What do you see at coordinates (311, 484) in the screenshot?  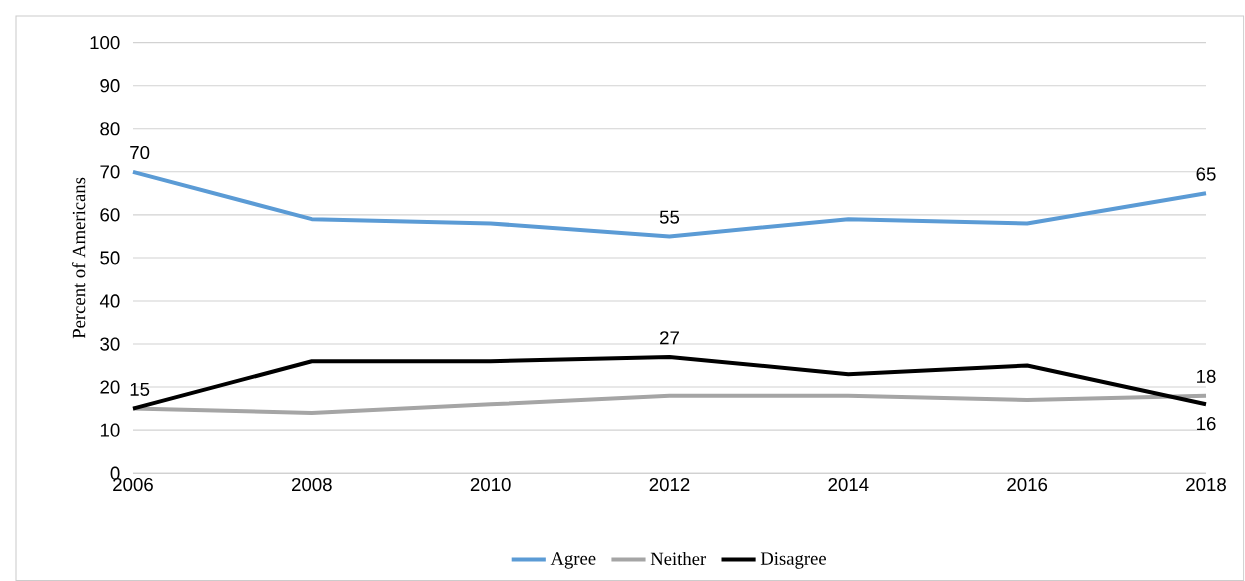 I see `x-tick-label: 2008` at bounding box center [311, 484].